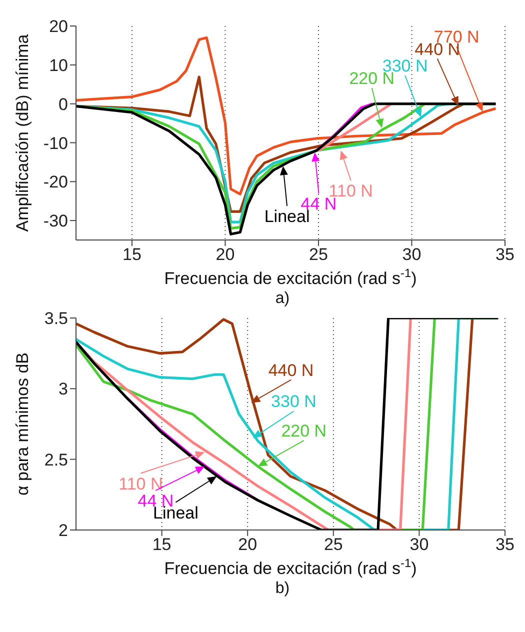  I want to click on annotation: 110 N, so click(140, 484).